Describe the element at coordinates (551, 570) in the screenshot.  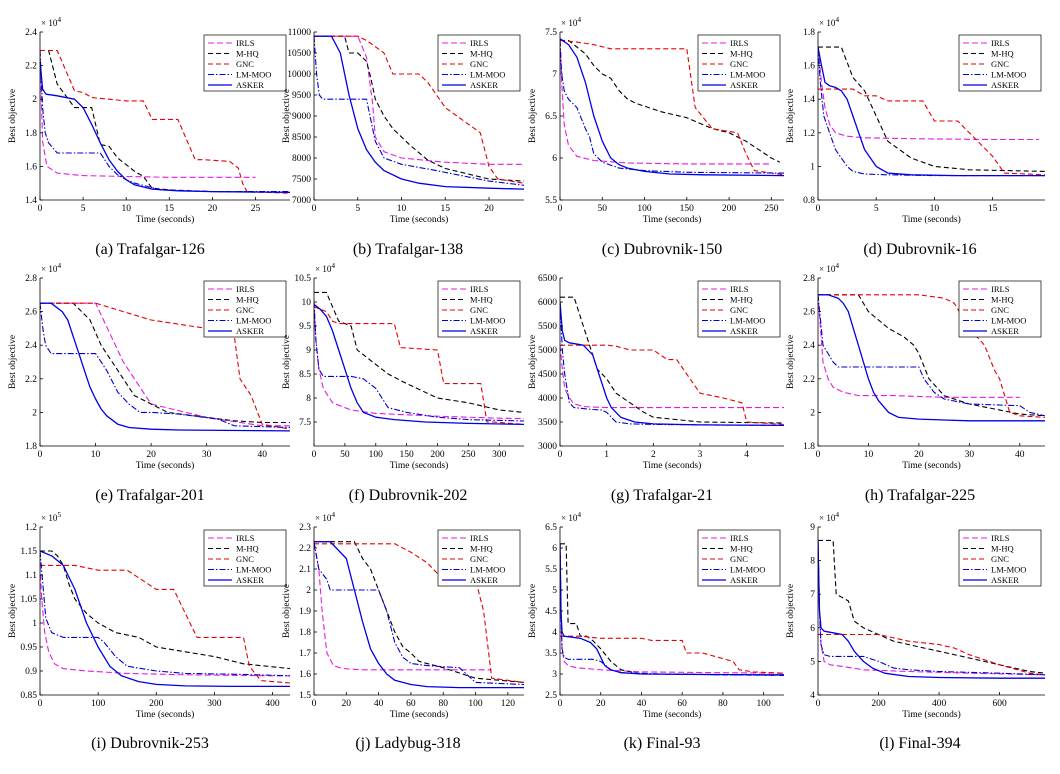
I see `y-tick-label: 5.5` at that location.